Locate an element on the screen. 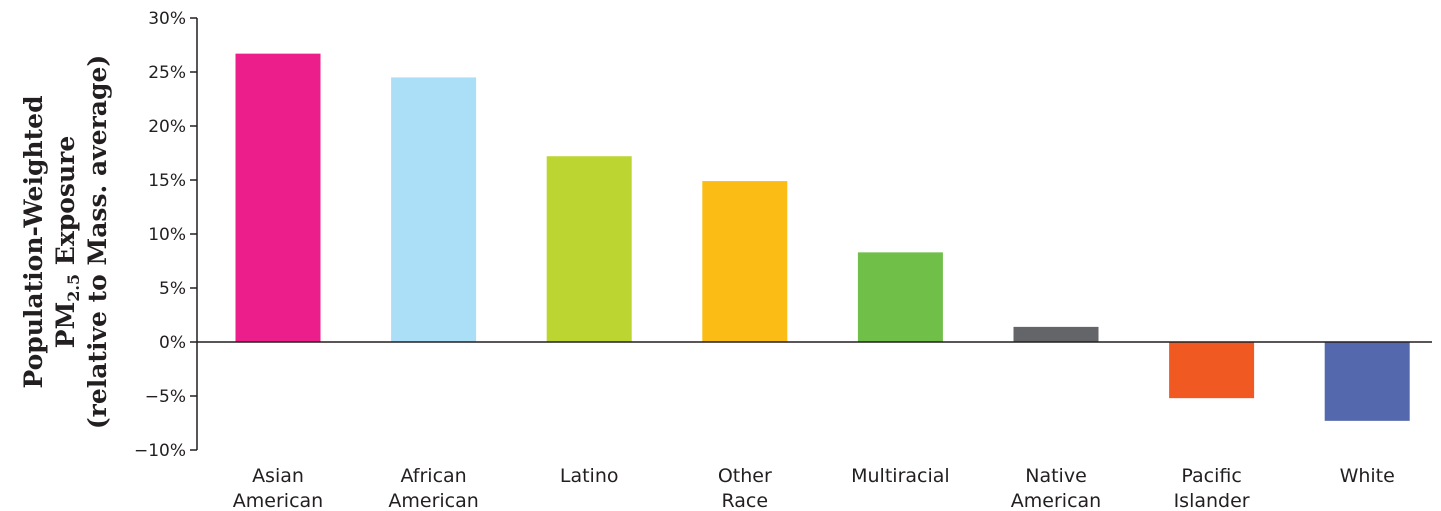  category-label: Asian American is located at coordinates (278, 488).